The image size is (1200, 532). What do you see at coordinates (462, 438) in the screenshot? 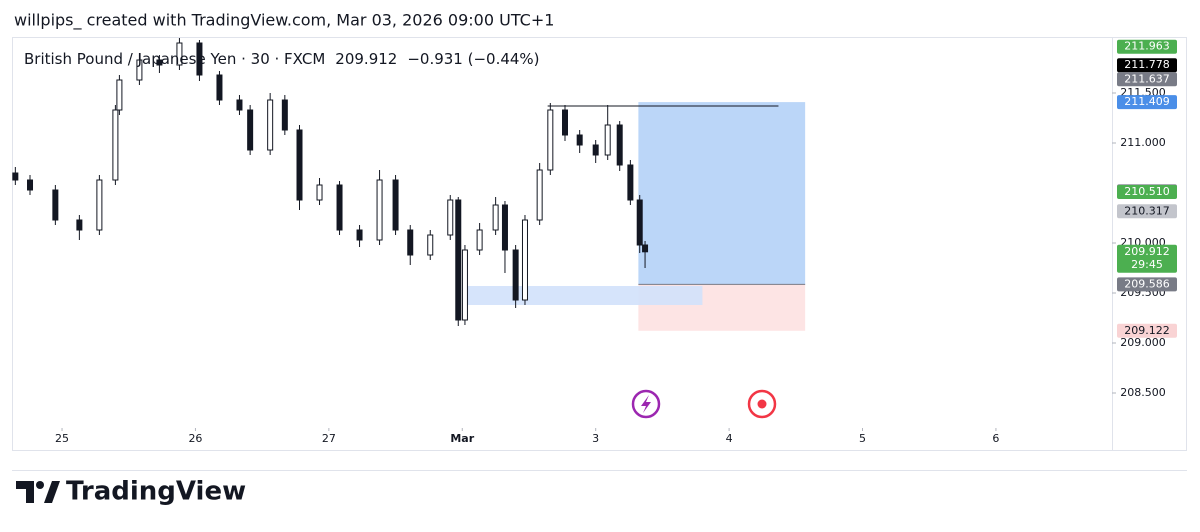
I see `x-tick-label: Mar` at bounding box center [462, 438].